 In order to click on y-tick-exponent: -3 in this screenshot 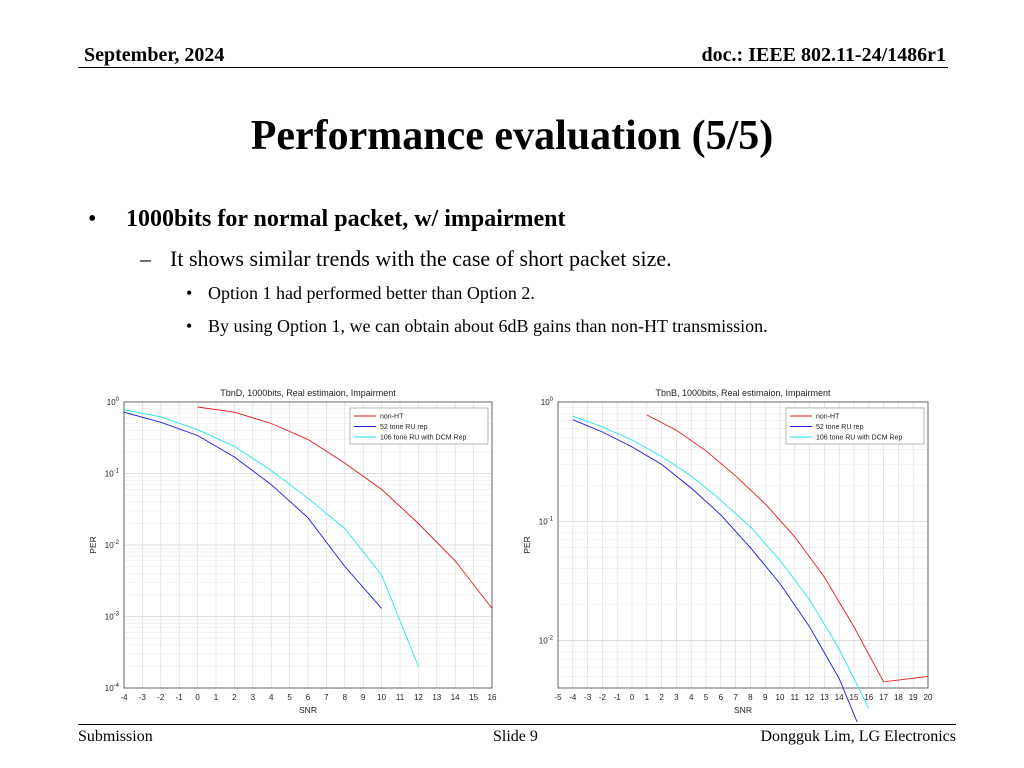, I will do `click(117, 615)`.